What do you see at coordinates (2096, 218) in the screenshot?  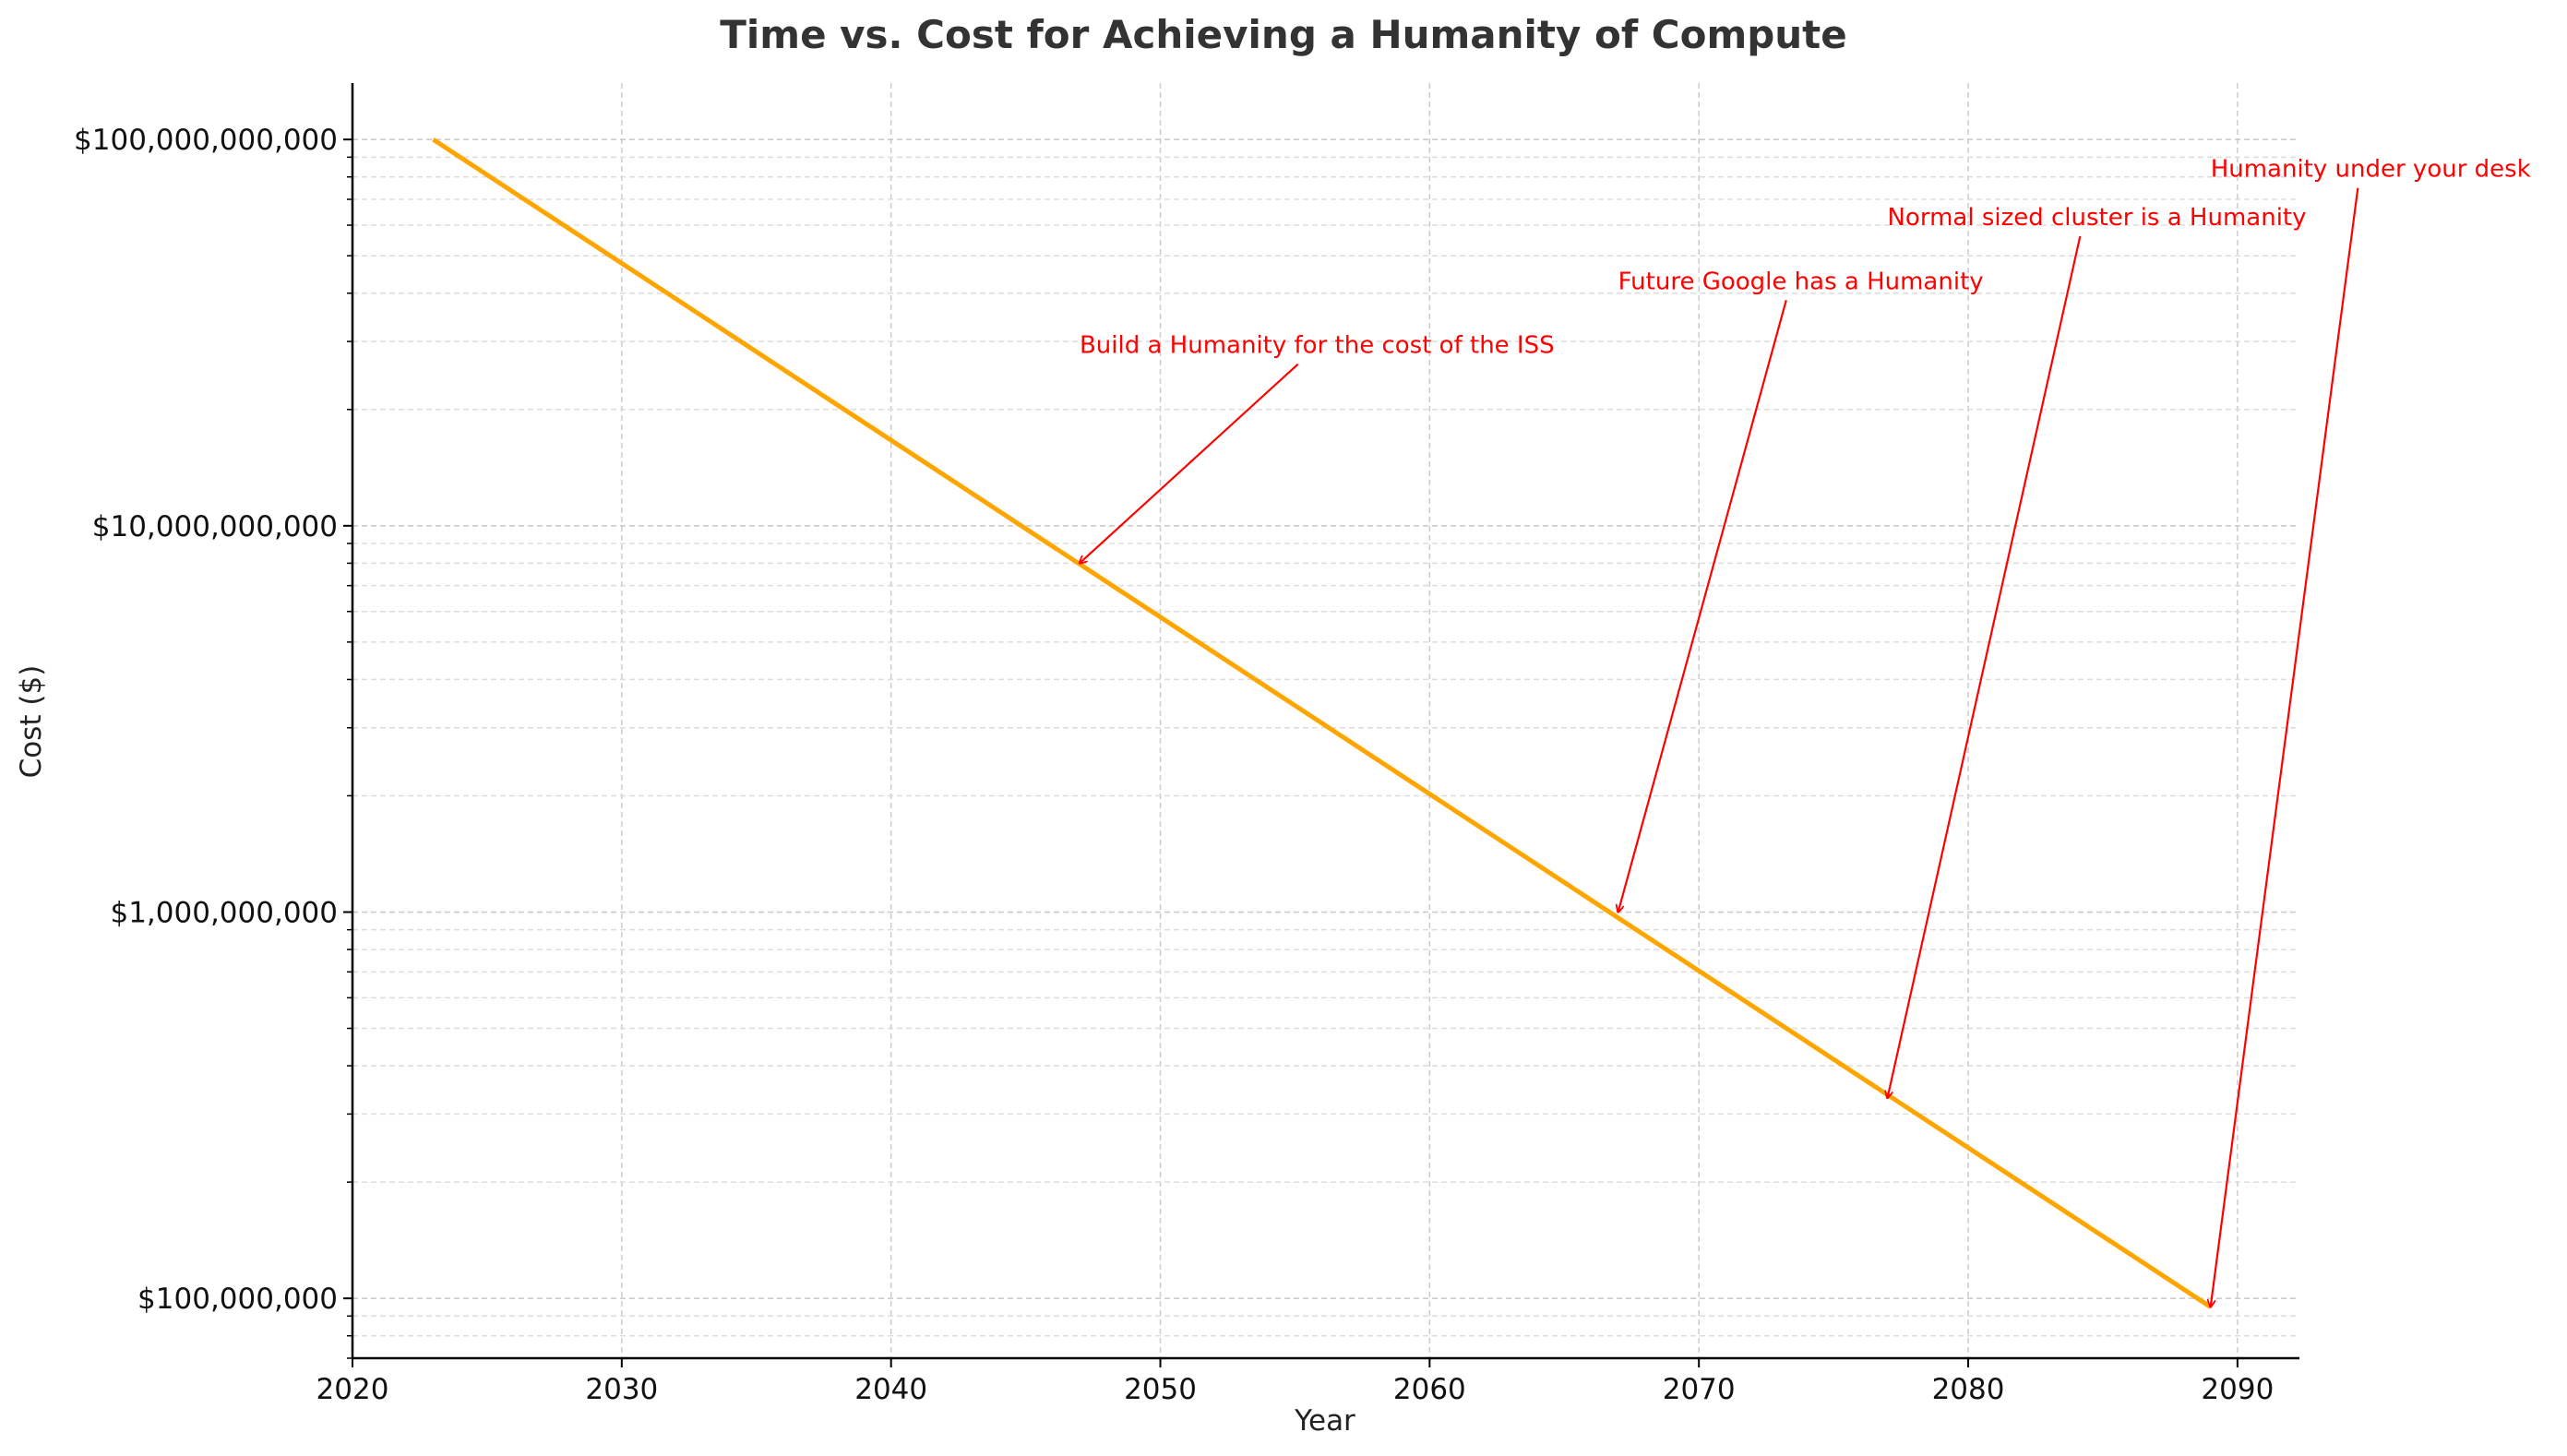 I see `annotation-text: Normal sized cluster is a Humanity` at bounding box center [2096, 218].